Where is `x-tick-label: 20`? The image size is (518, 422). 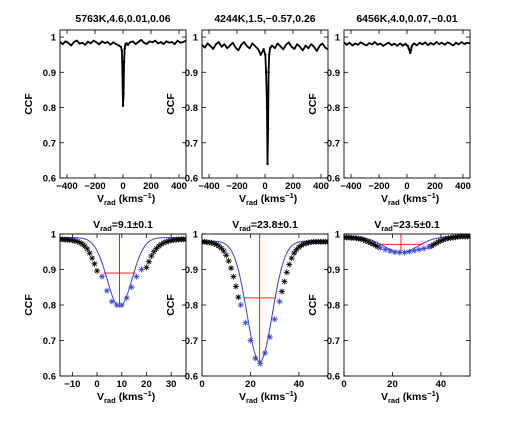
x-tick-label: 20 is located at coordinates (146, 384).